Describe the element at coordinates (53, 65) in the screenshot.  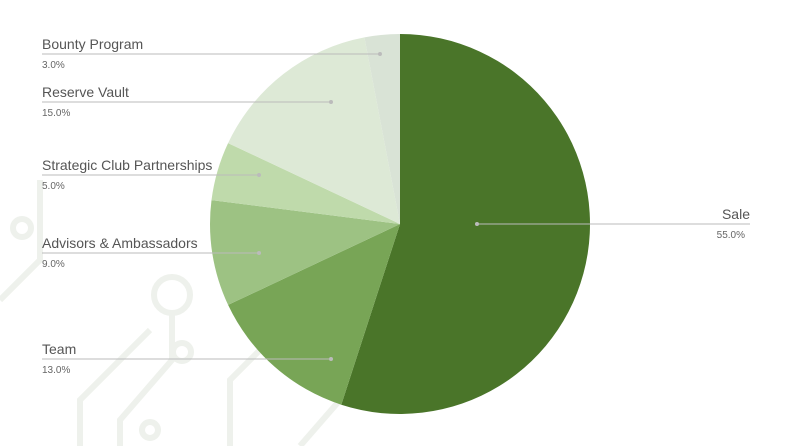
I see `slice-value-label: 3.0%` at that location.